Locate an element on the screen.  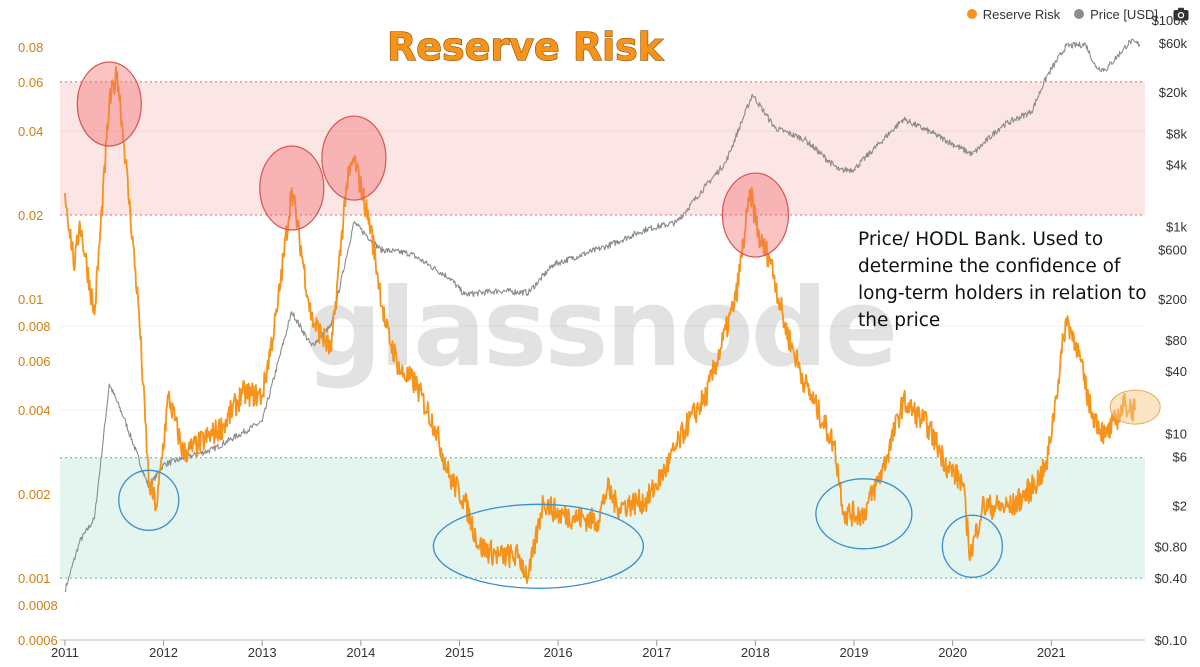
left-tick-label: 0.004 is located at coordinates (34, 410).